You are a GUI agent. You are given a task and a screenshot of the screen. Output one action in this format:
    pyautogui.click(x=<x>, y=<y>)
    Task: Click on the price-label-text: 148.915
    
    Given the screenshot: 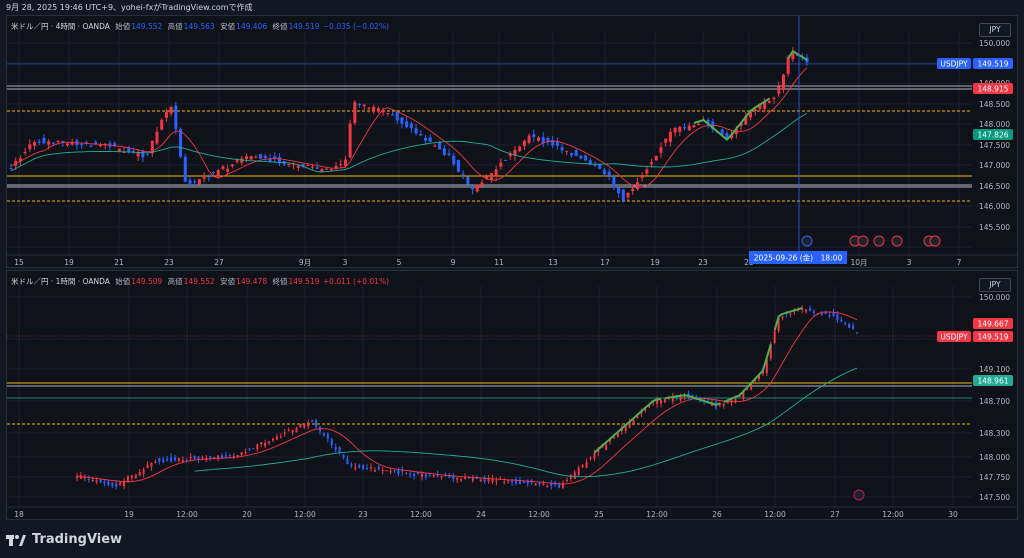 What is the action you would take?
    pyautogui.click(x=992, y=89)
    